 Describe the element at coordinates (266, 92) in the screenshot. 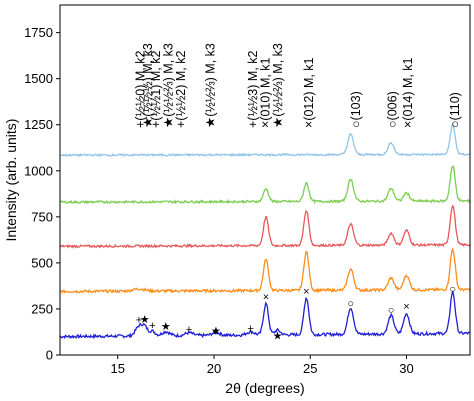

I see `peak-annotation: ×(010) M, k1` at that location.